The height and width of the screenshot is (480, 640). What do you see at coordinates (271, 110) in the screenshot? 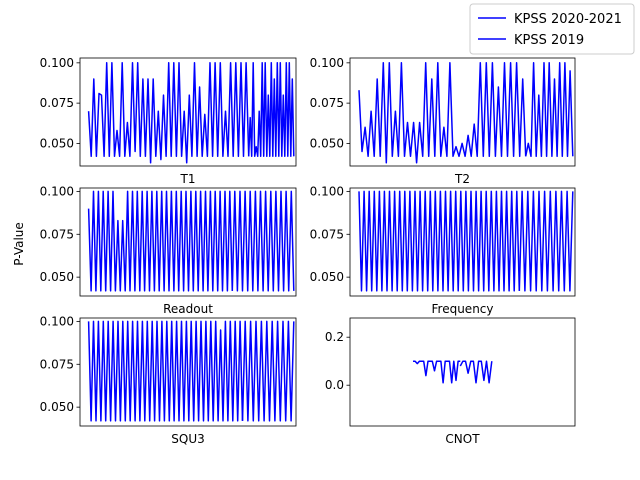
I see `series-line-kpss-2019-t1` at bounding box center [271, 110].